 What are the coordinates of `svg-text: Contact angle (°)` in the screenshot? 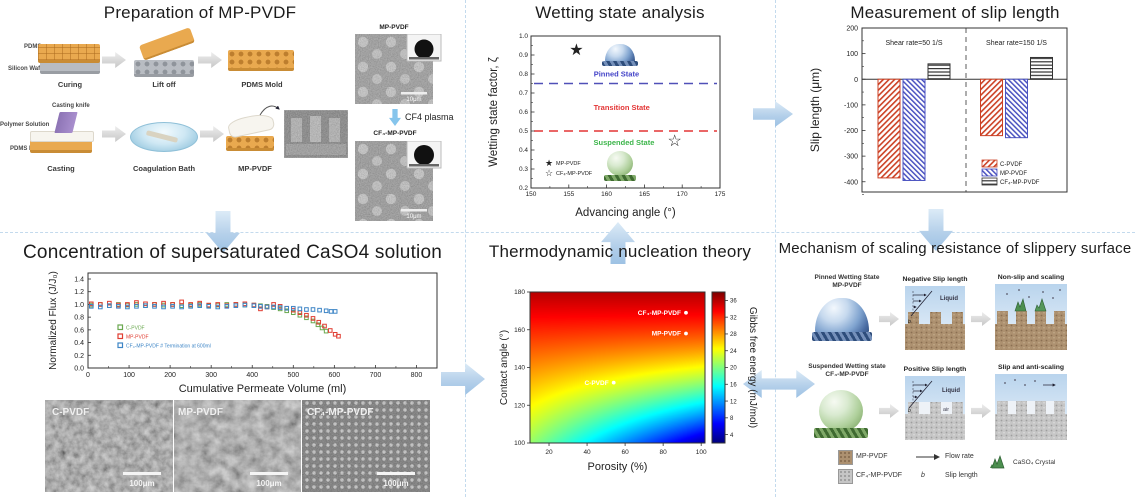 It's located at (504, 367).